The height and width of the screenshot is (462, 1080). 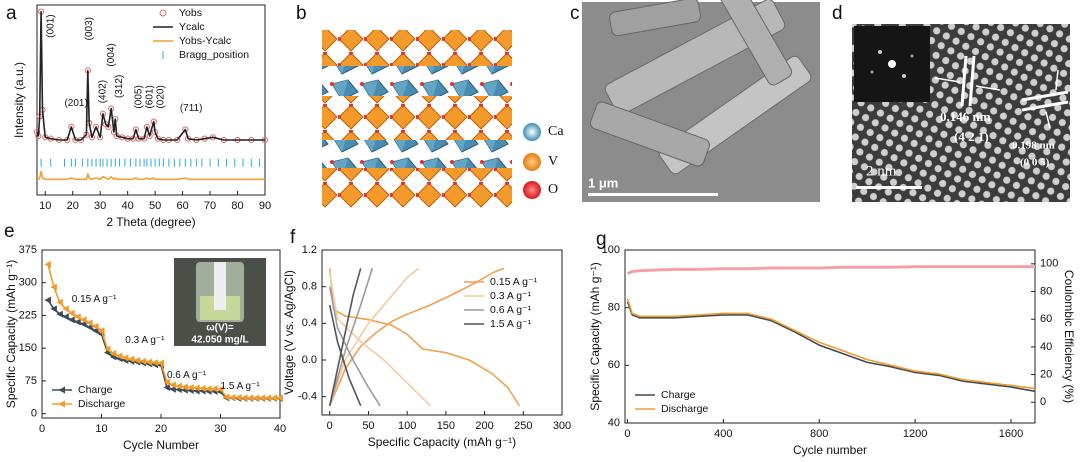 What do you see at coordinates (190, 13) in the screenshot?
I see `legend-label: Yobs` at bounding box center [190, 13].